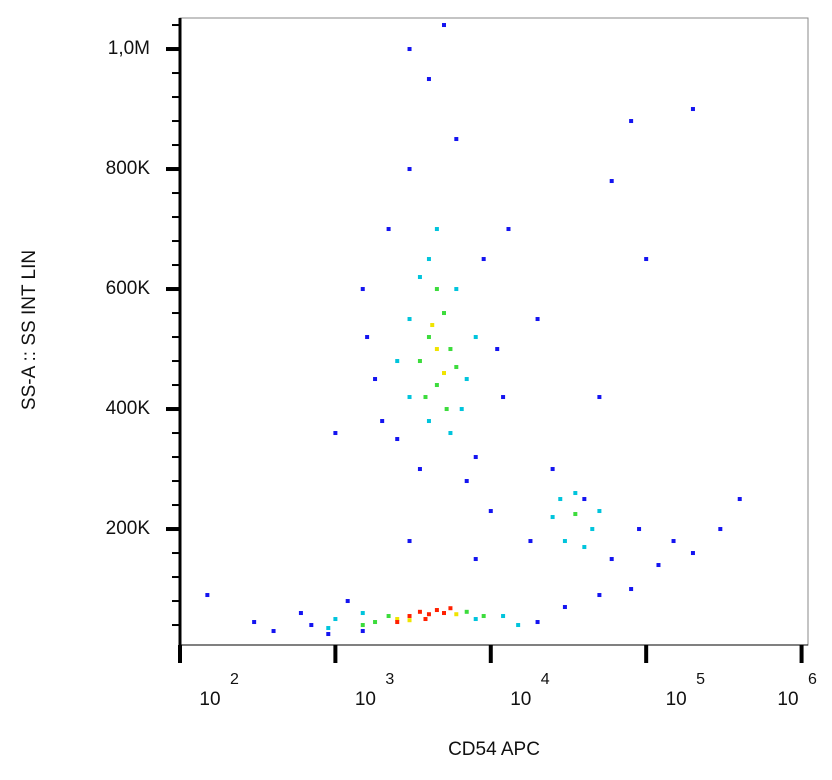 This screenshot has height=780, width=832. Describe the element at coordinates (128, 168) in the screenshot. I see `y-tick-label: 800K` at that location.